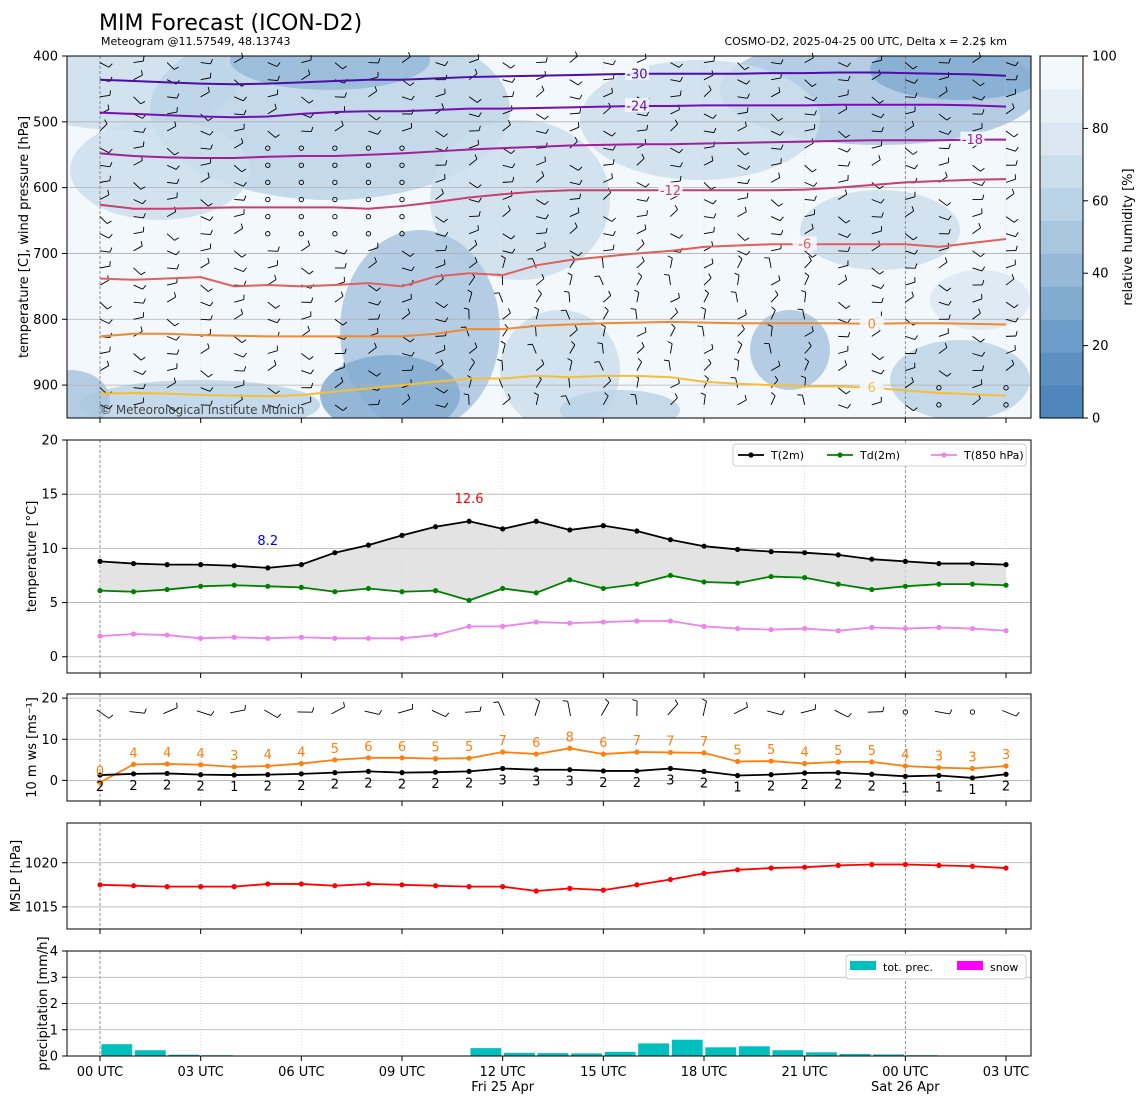 Image resolution: width=1148 pixels, height=1105 pixels. What do you see at coordinates (879, 455) in the screenshot?
I see `legend-label: Td(2m)` at bounding box center [879, 455].